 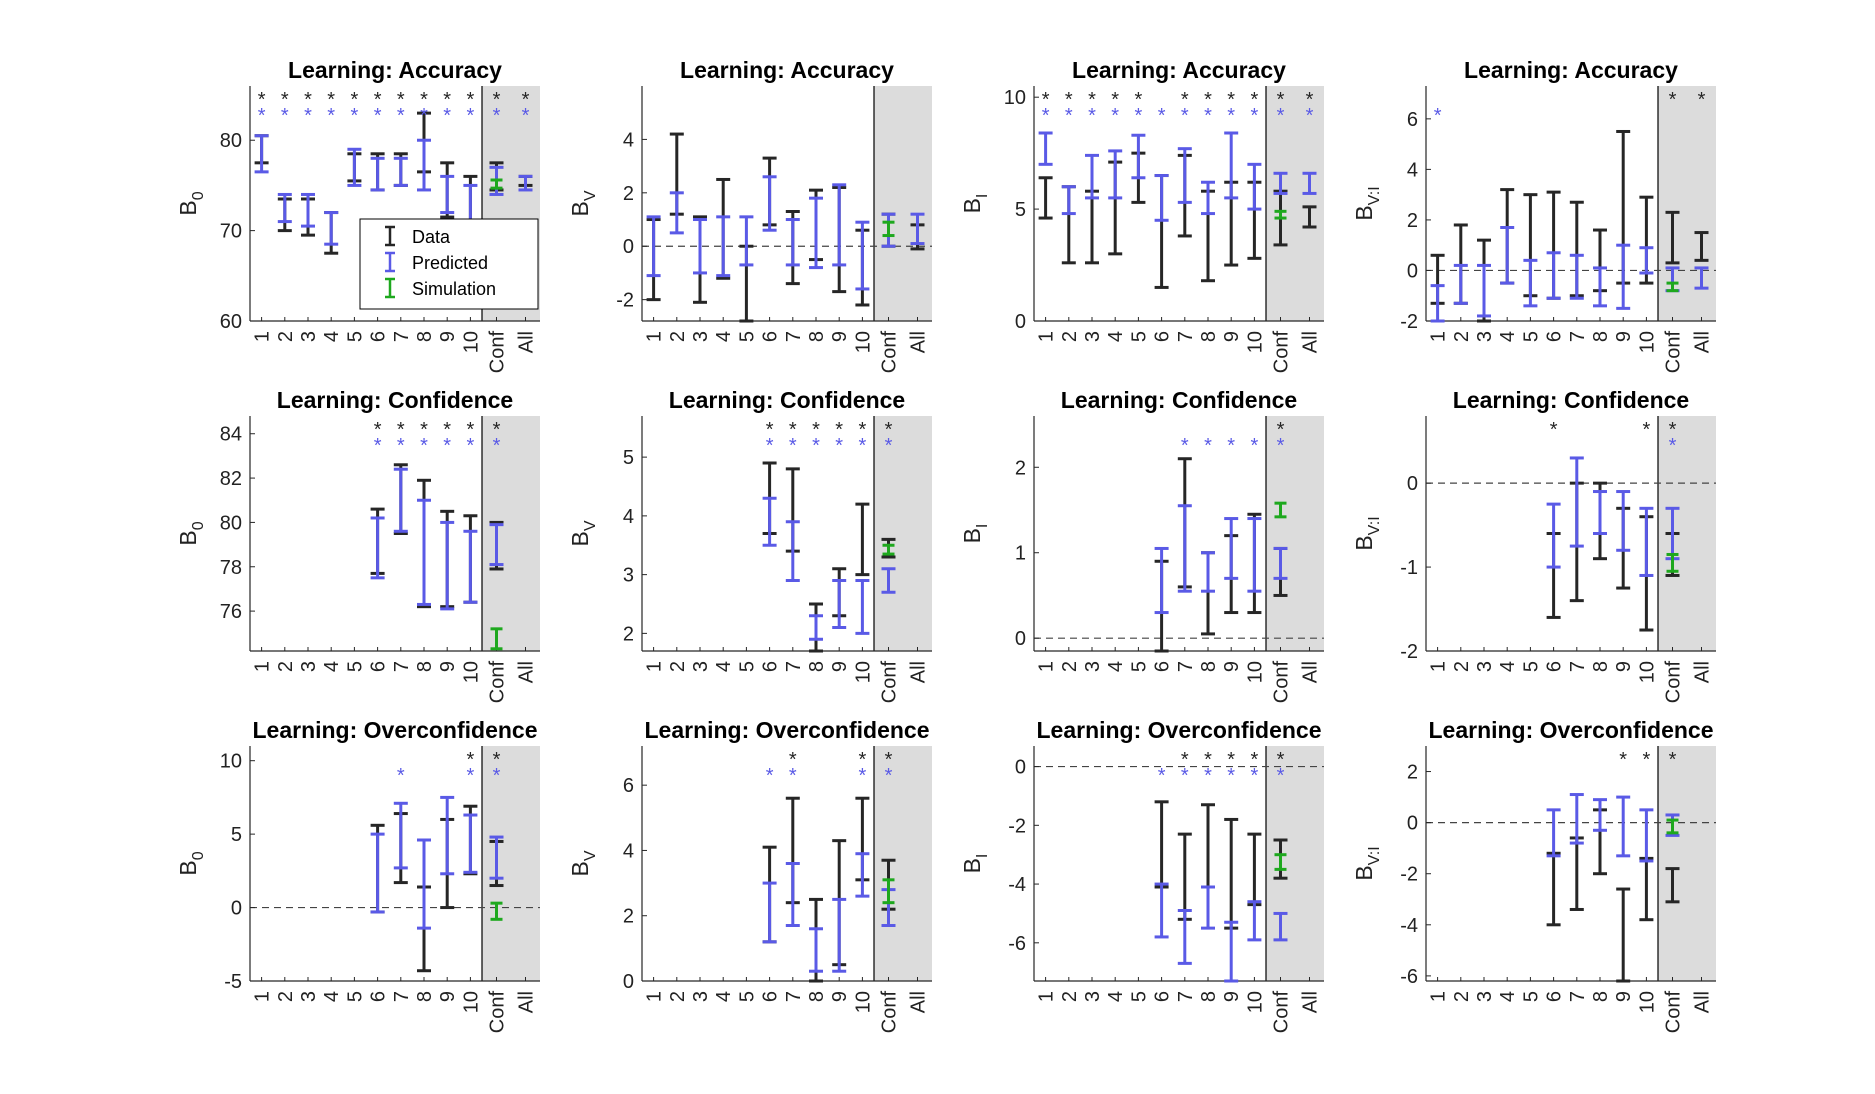 I want to click on y-tick-label: 76, so click(x=231, y=612).